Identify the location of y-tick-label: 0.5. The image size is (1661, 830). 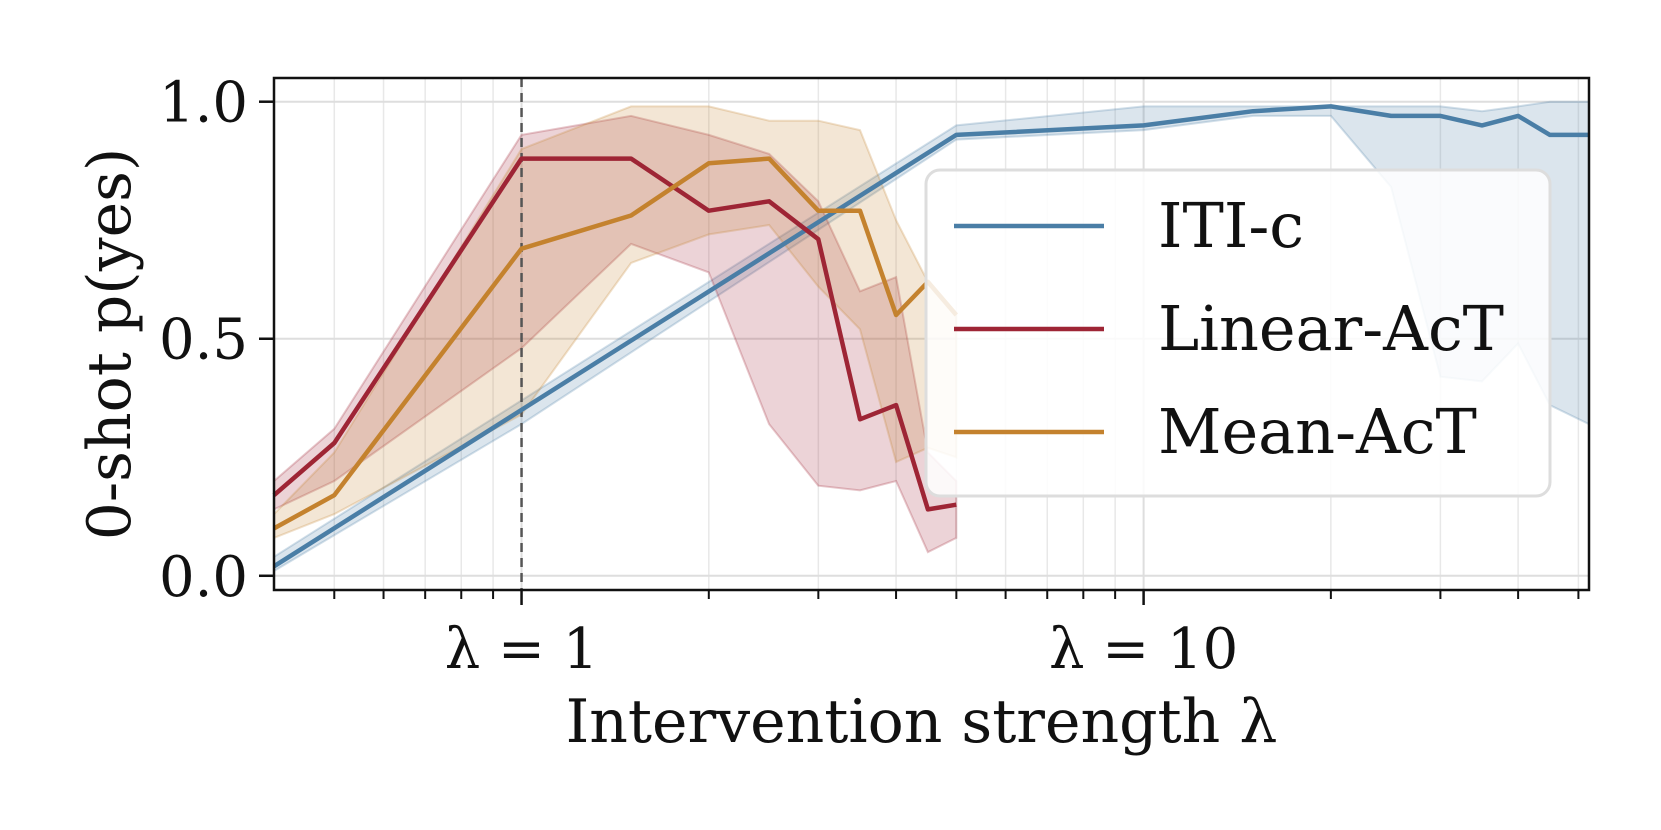
(203, 340).